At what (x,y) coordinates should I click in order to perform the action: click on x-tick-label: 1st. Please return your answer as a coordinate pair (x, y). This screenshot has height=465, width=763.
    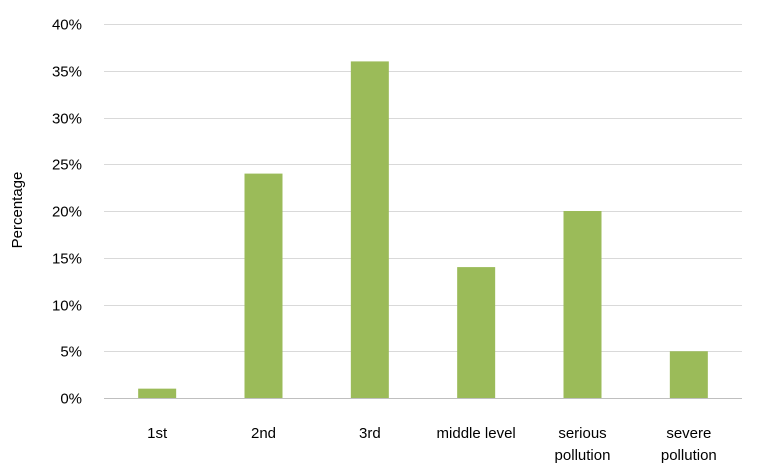
    Looking at the image, I should click on (157, 433).